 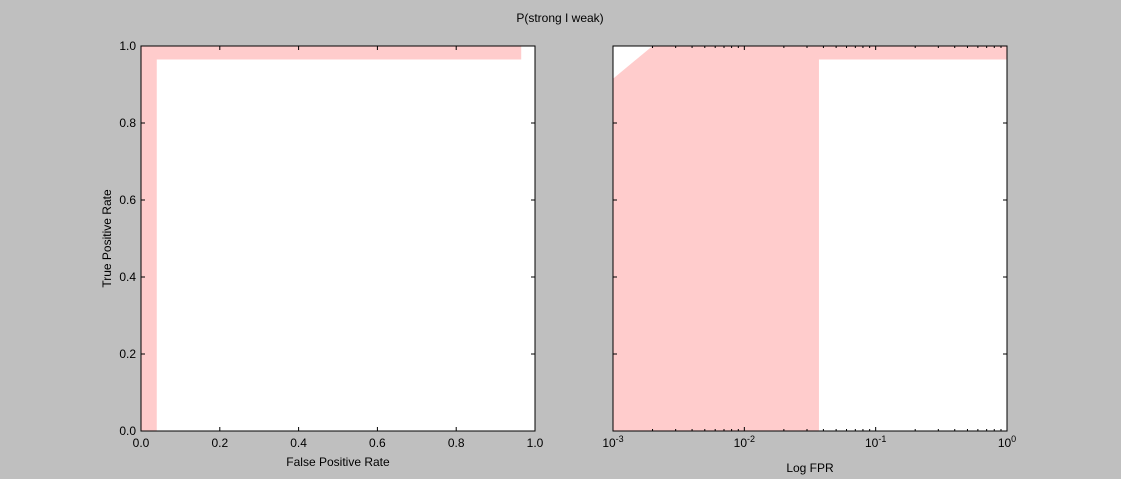 What do you see at coordinates (744, 442) in the screenshot?
I see `x-tick-label: 10⁻²` at bounding box center [744, 442].